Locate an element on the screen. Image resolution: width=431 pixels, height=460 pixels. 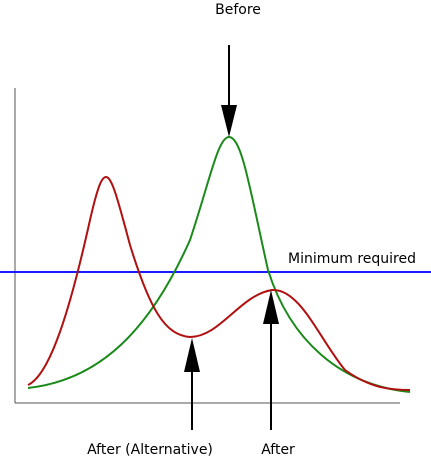
minimum-label: Minimum required is located at coordinates (352, 259).